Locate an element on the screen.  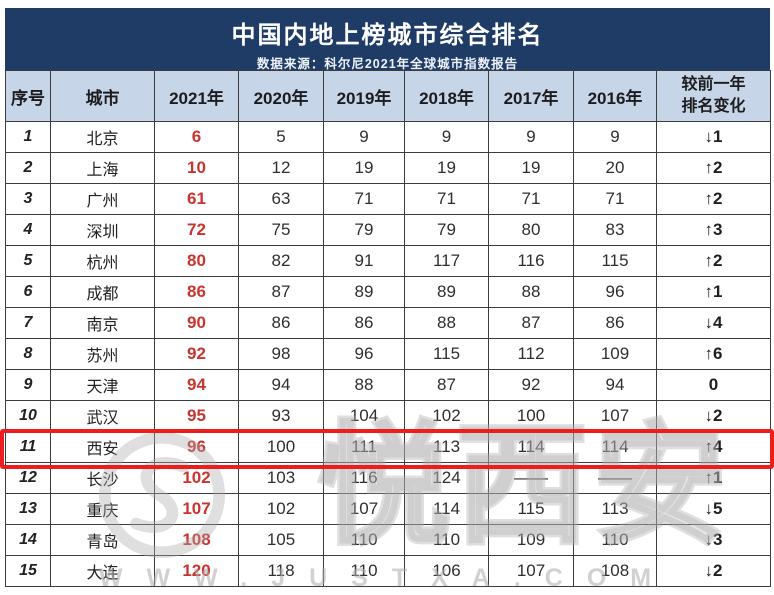
row-index-cell: 10 is located at coordinates (28, 416).